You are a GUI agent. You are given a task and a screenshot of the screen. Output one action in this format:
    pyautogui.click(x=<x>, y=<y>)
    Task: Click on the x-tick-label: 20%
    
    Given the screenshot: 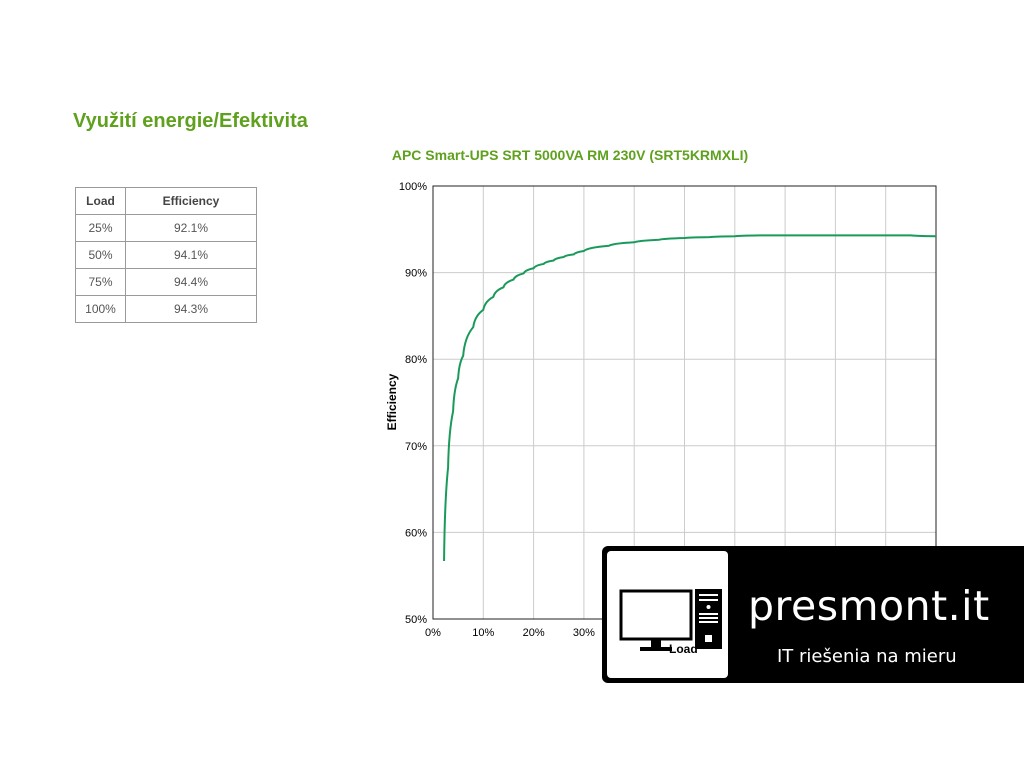 What is the action you would take?
    pyautogui.click(x=534, y=633)
    